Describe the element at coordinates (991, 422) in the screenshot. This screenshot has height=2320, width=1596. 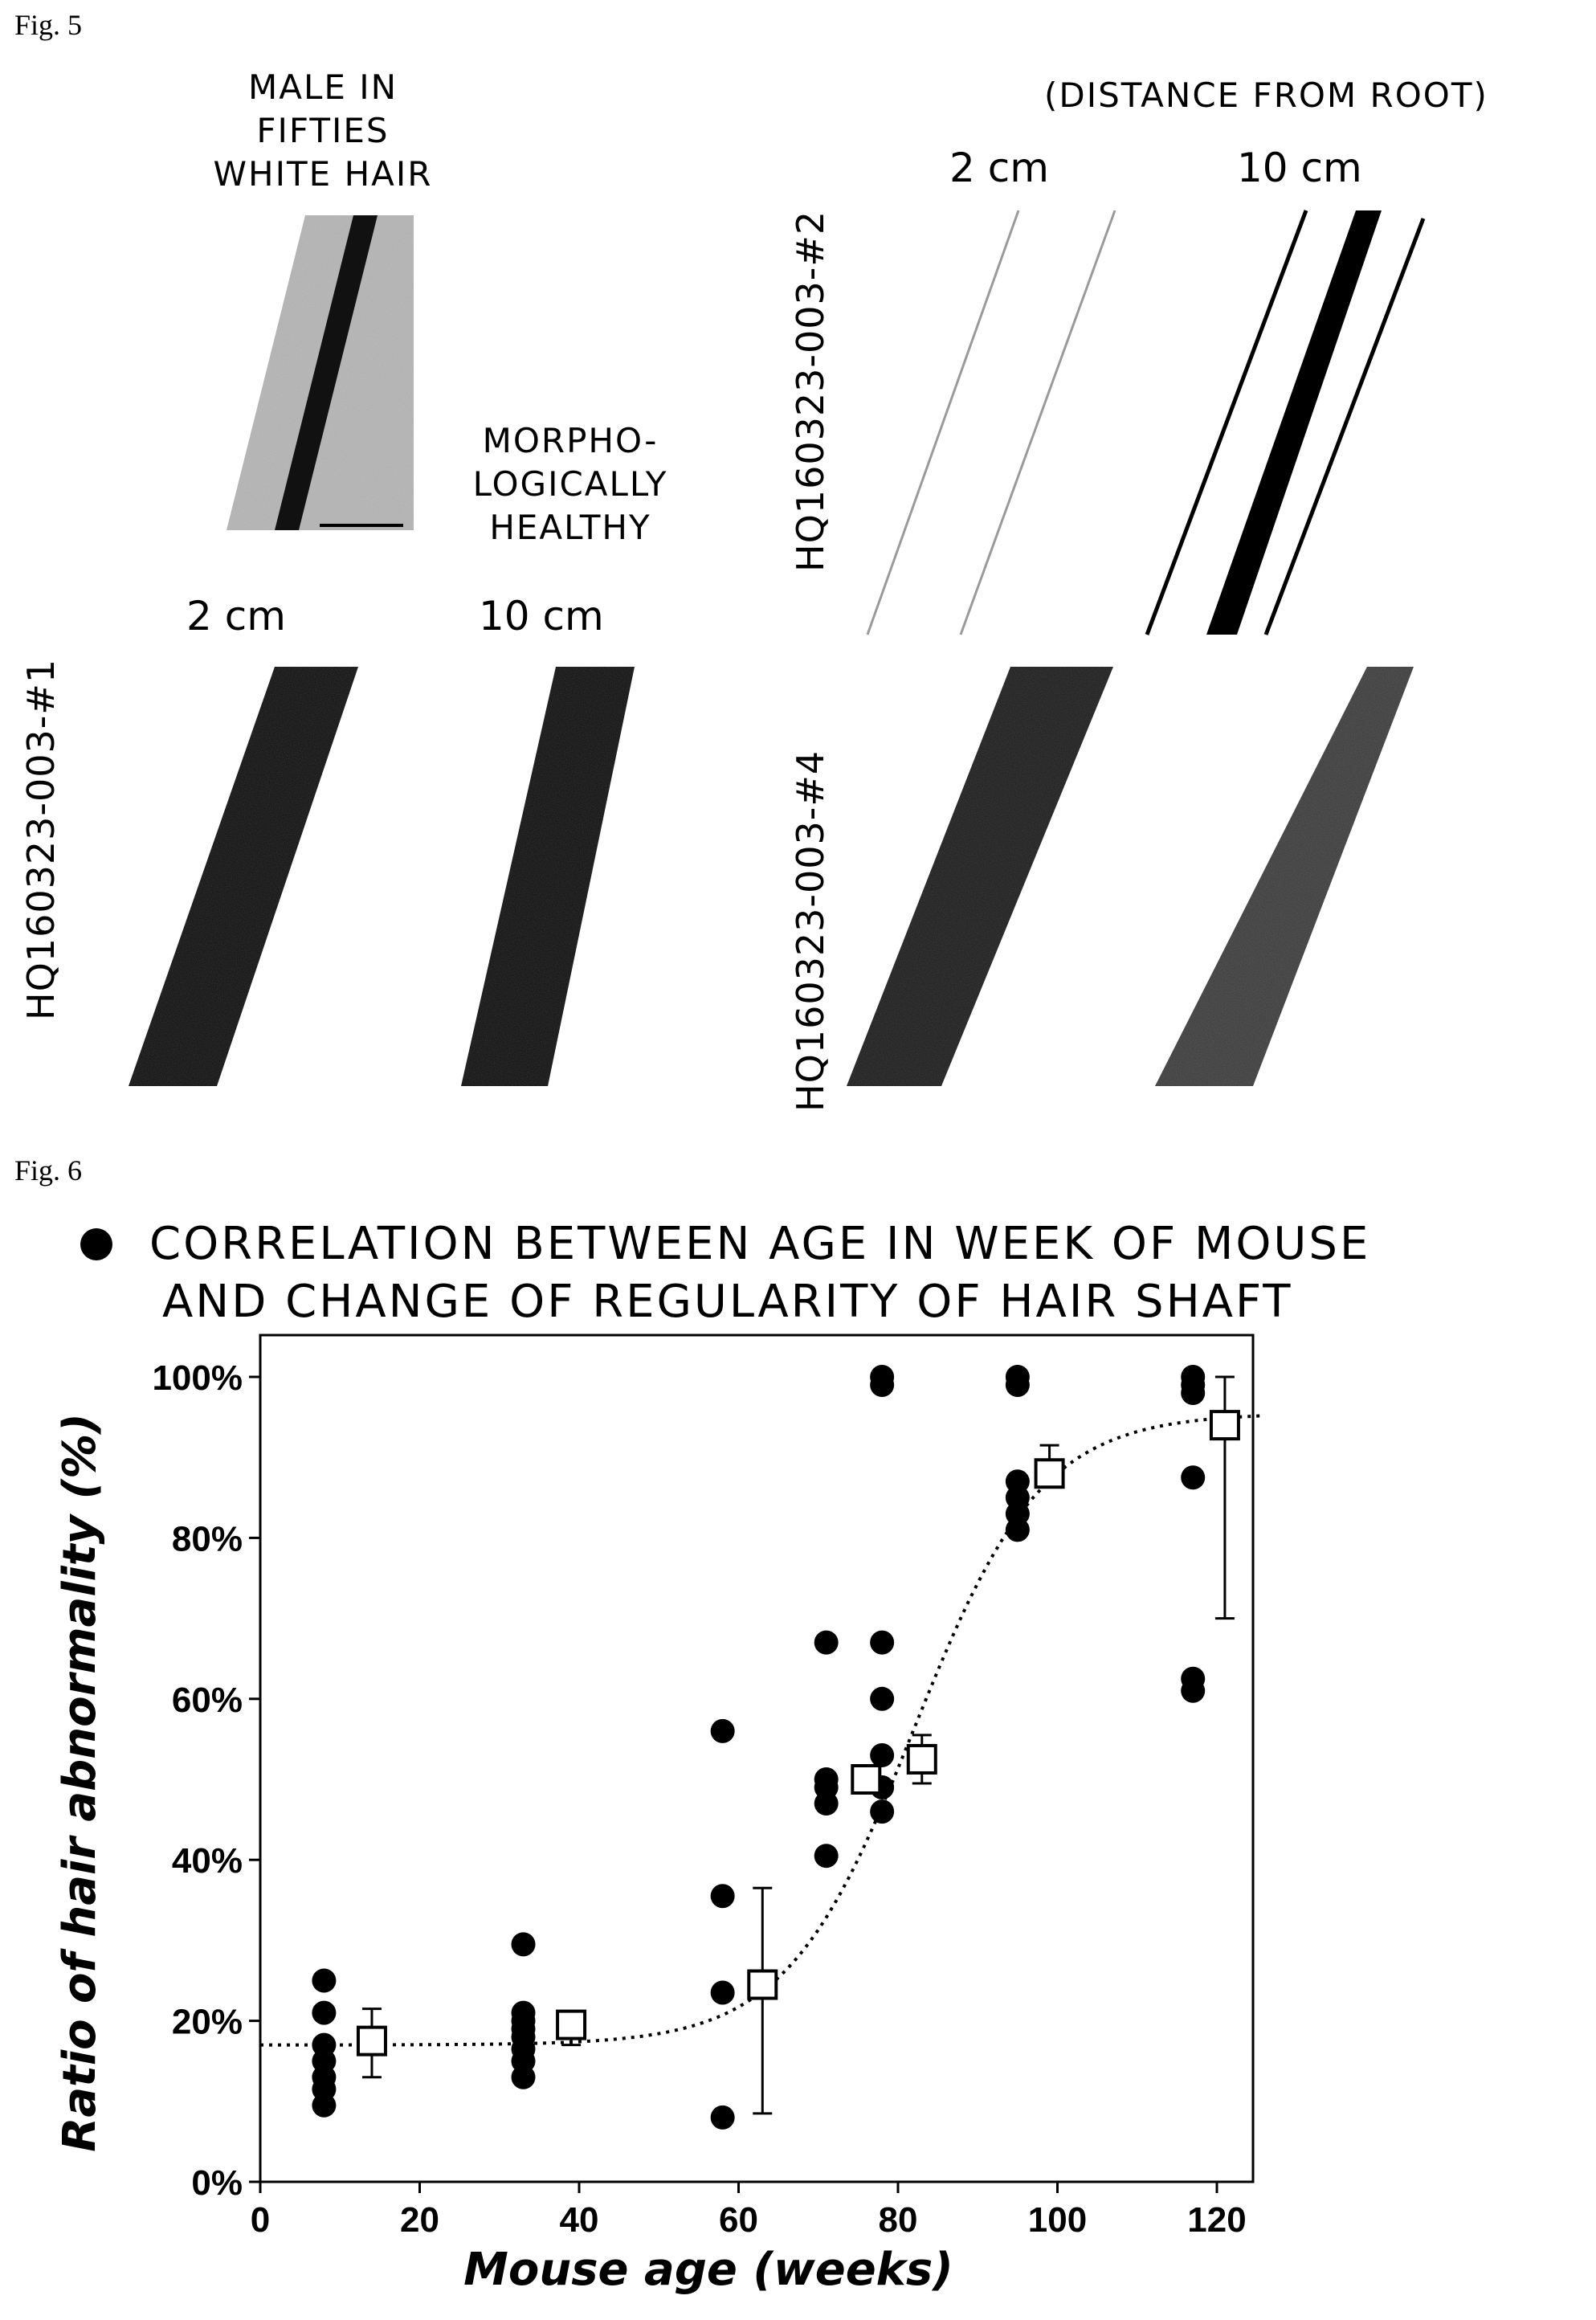
I see `sample-2-micrograph-2cm` at that location.